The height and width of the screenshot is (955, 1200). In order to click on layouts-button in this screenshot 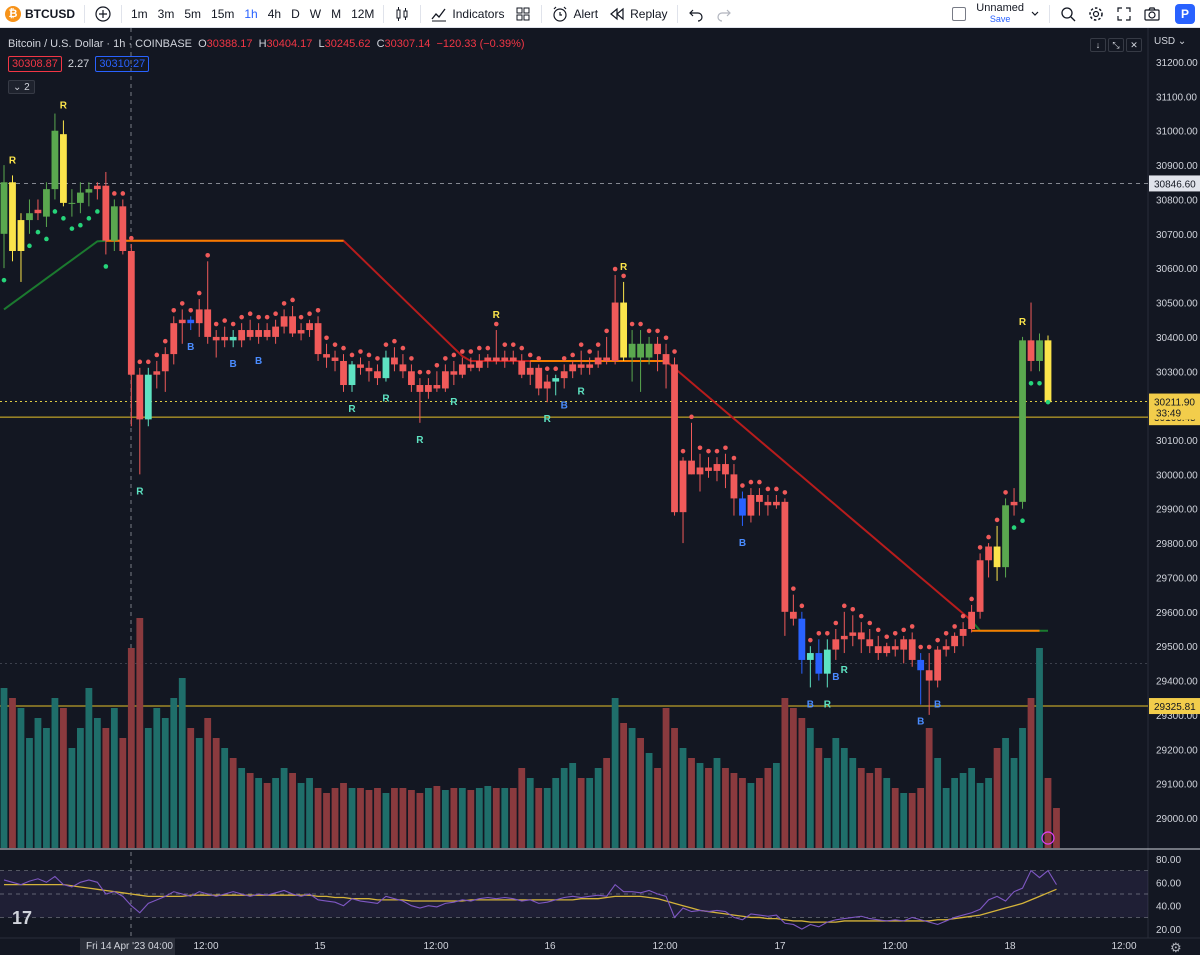, I will do `click(523, 14)`.